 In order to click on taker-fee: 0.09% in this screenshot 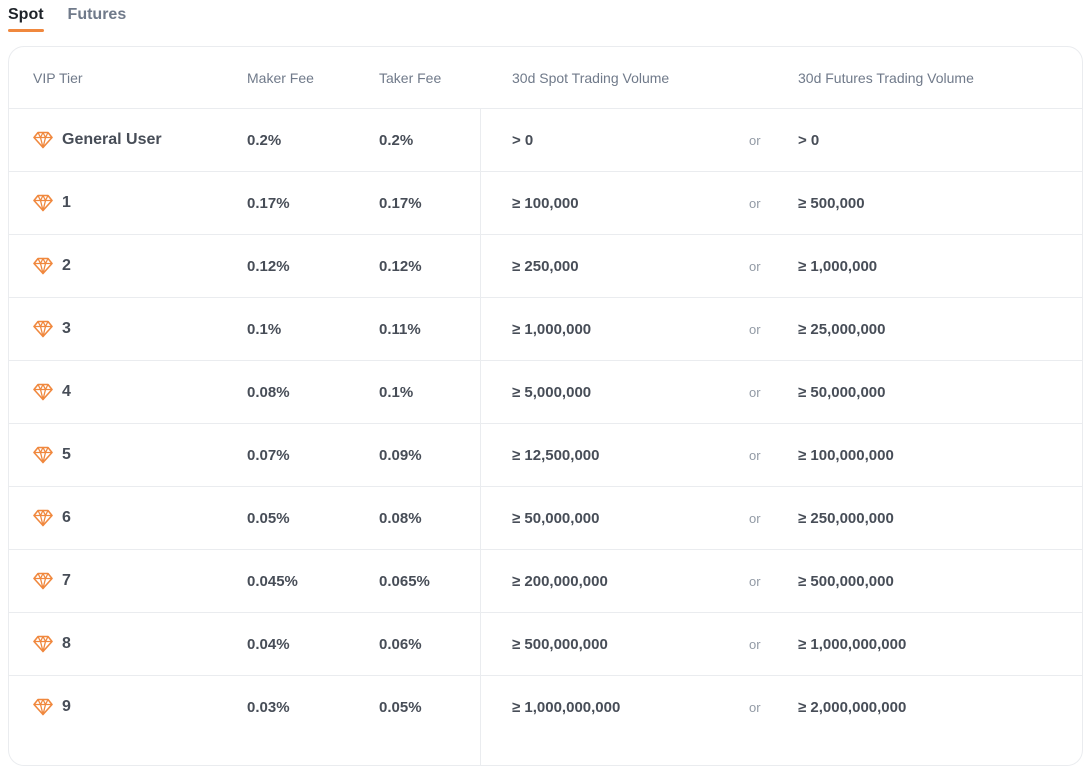, I will do `click(400, 455)`.